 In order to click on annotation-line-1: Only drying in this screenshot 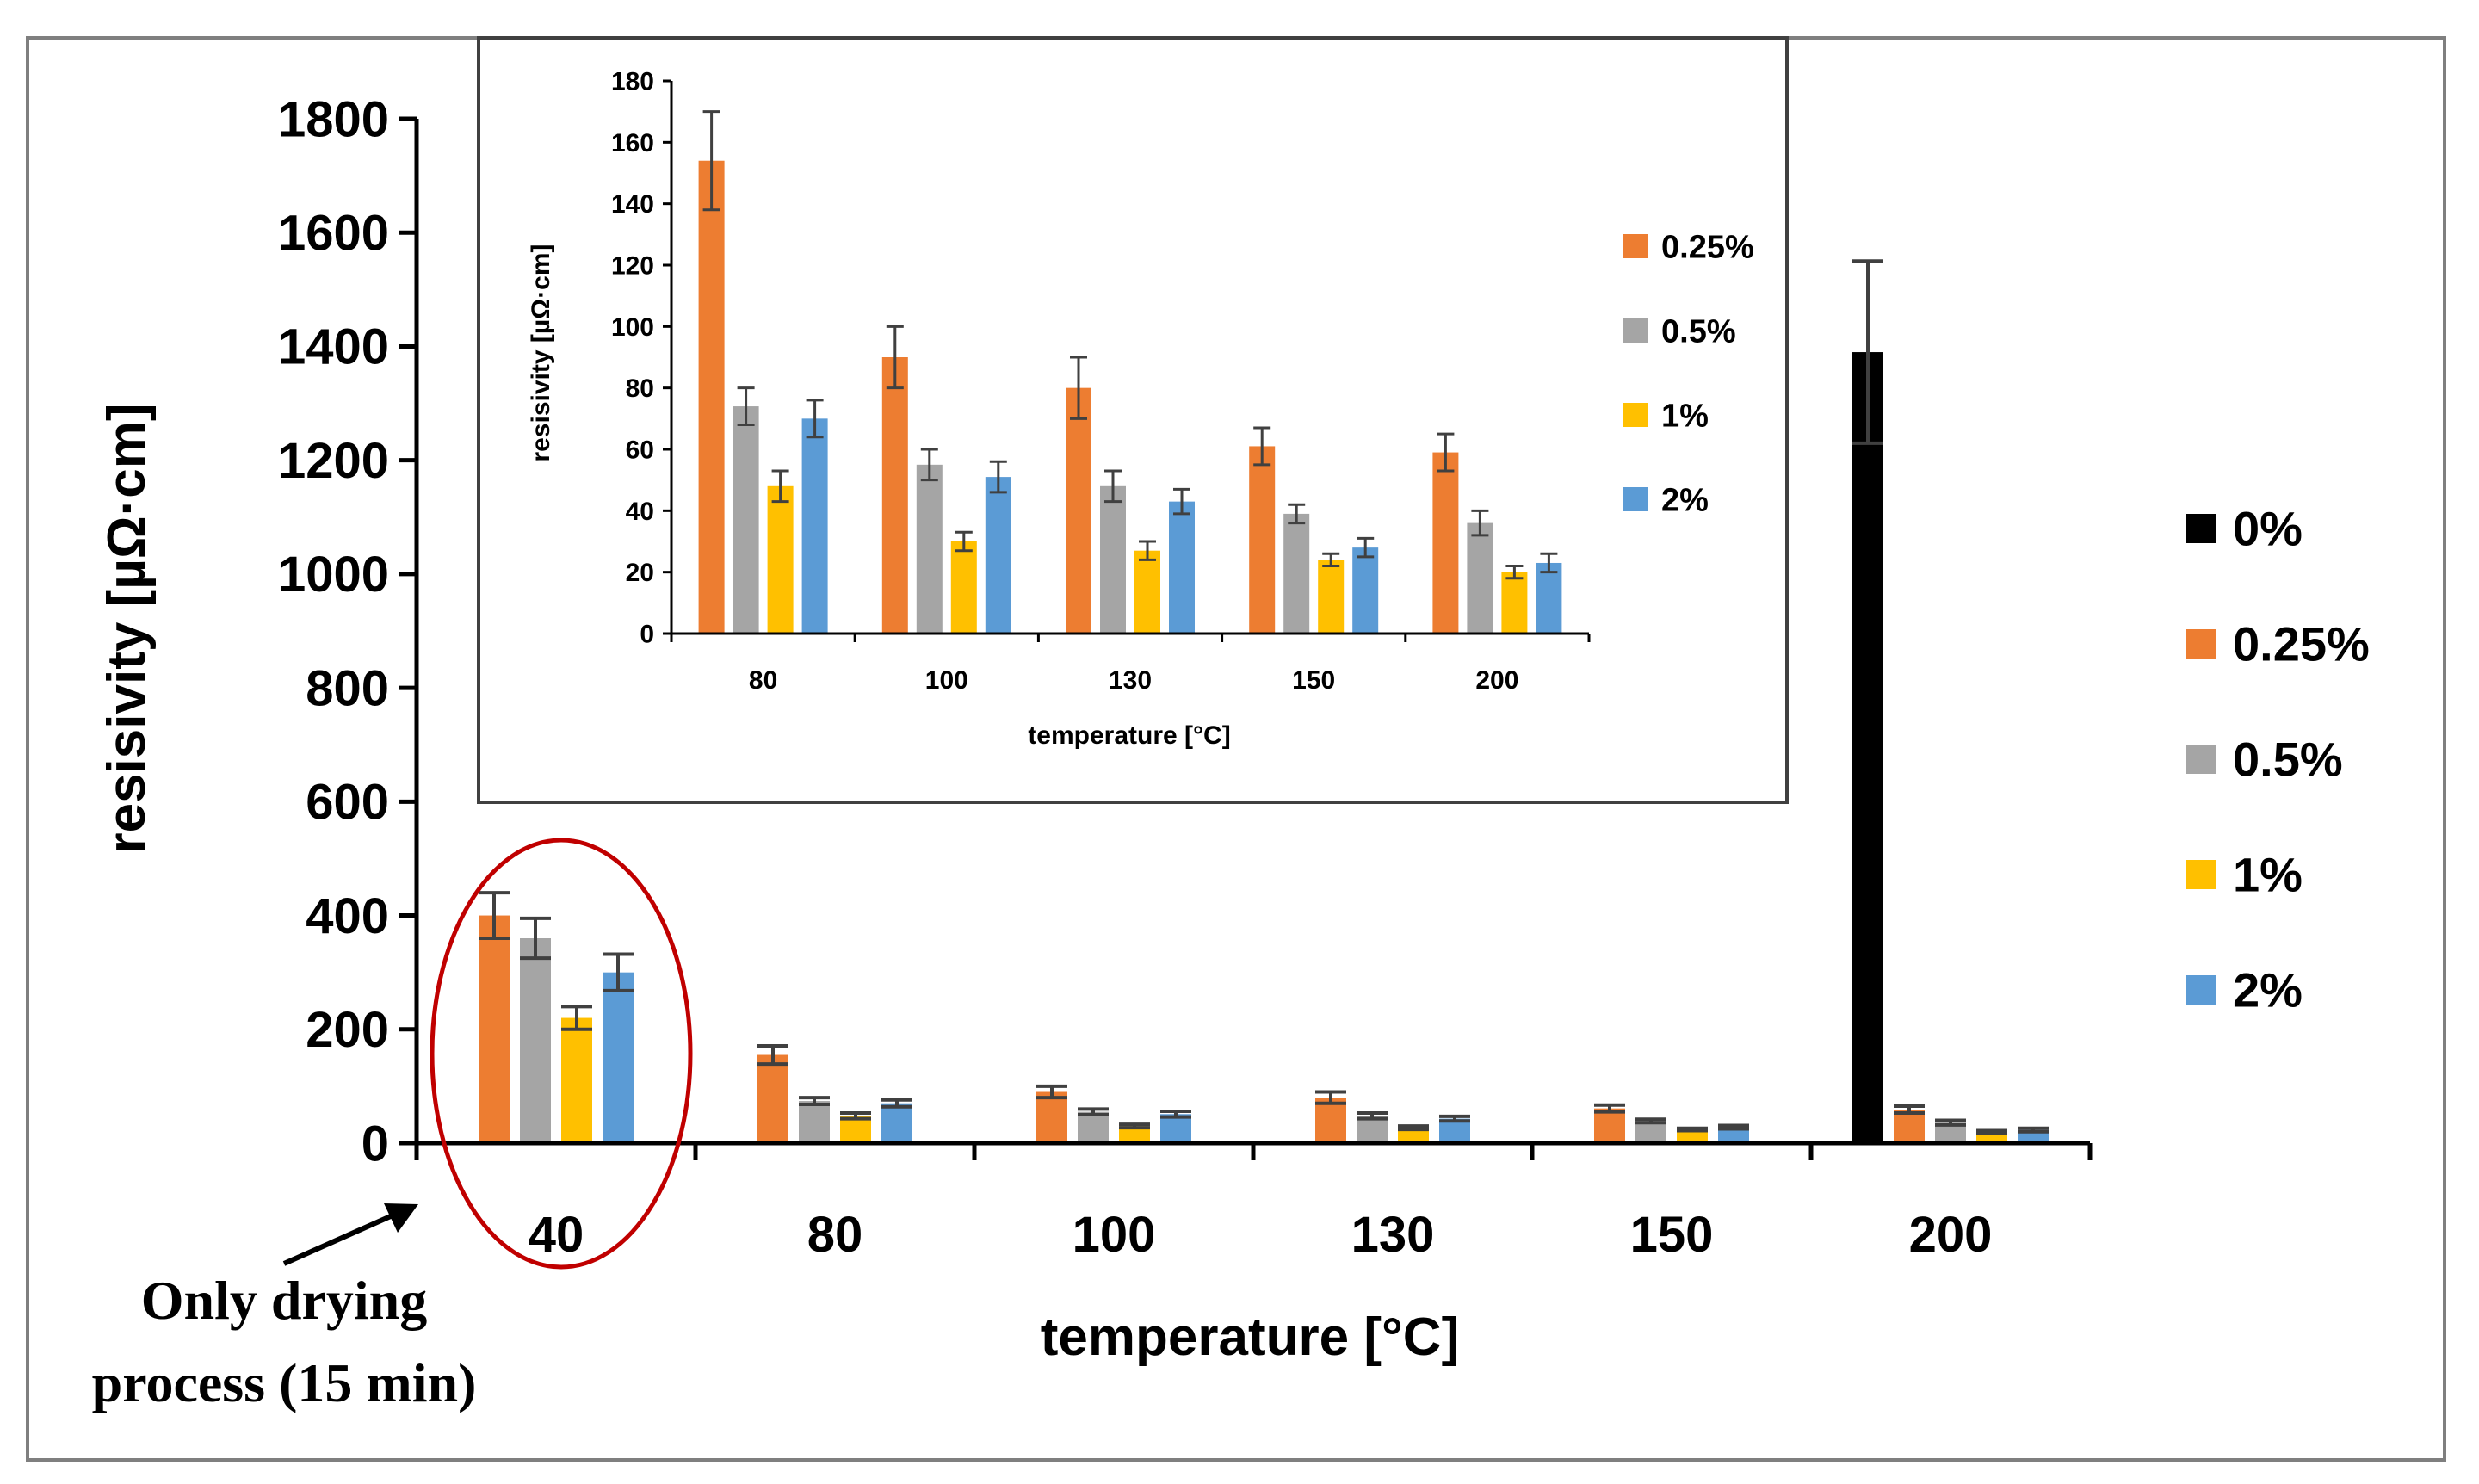, I will do `click(284, 1300)`.